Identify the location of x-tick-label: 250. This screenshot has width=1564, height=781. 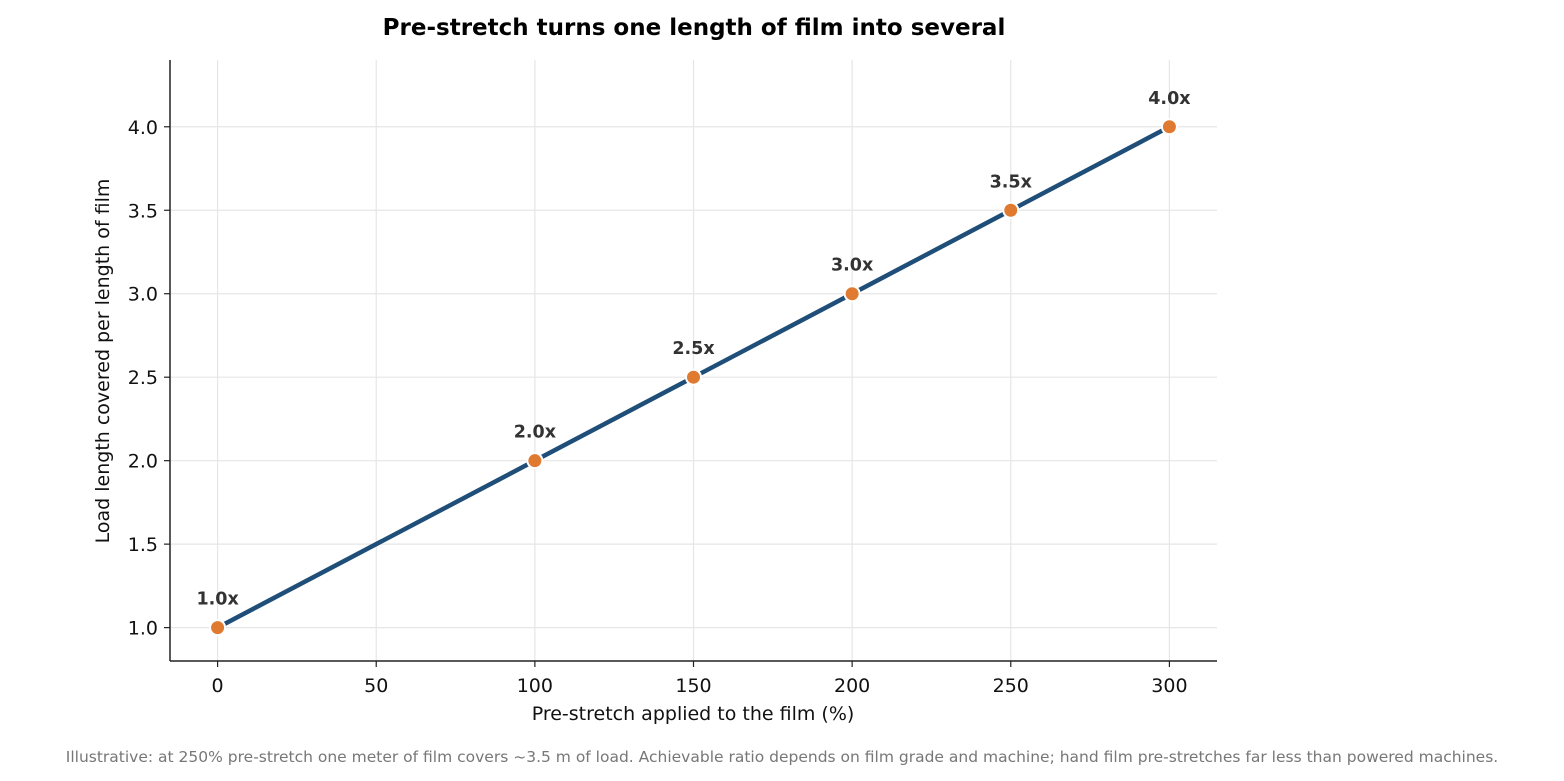
(1011, 686).